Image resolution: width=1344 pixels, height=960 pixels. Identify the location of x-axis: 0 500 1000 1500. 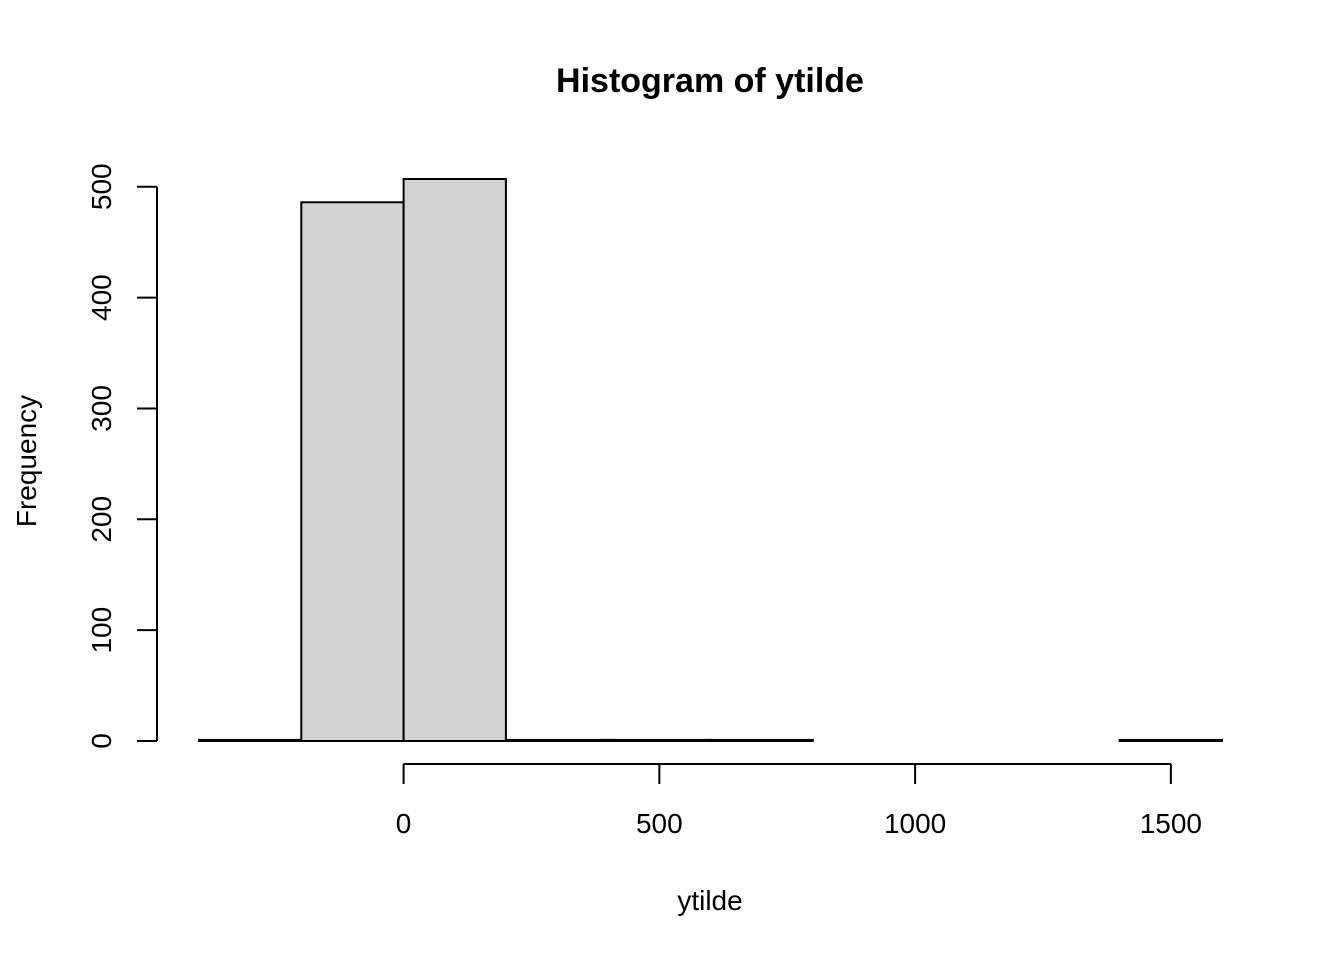
(799, 801).